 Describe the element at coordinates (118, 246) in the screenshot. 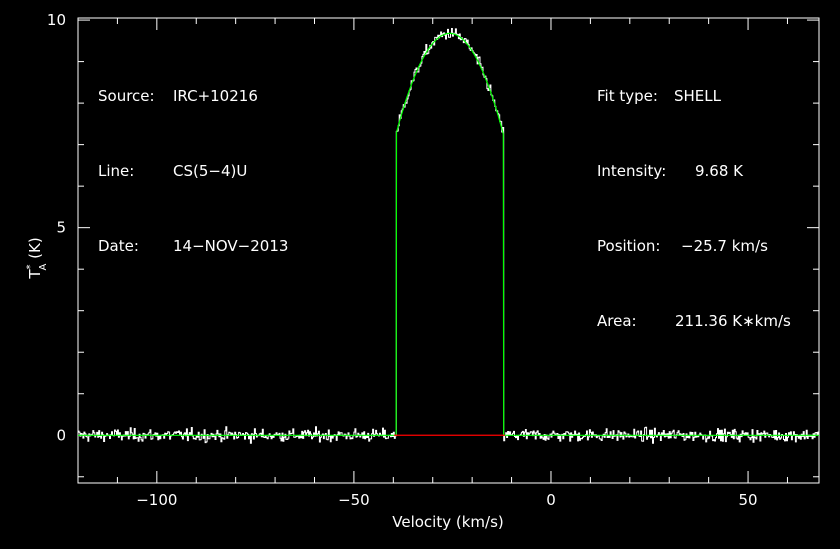

I see `info-key: Date:` at that location.